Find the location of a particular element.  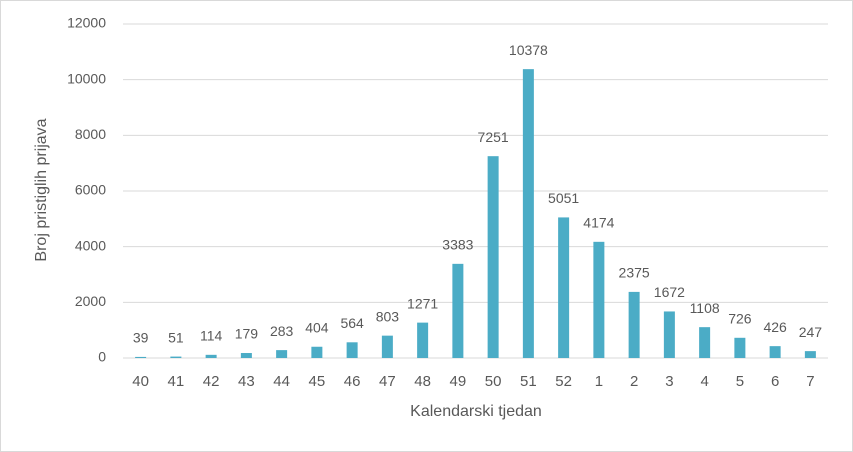

data-label: 114 is located at coordinates (211, 336).